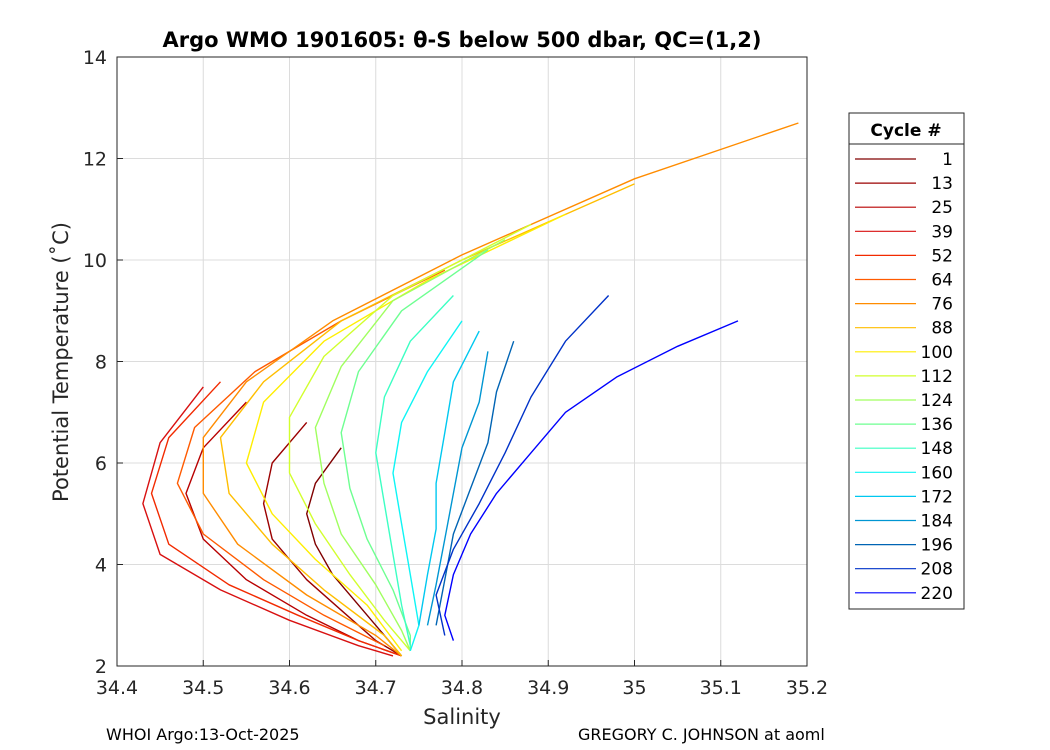  I want to click on legend-box, so click(906, 361).